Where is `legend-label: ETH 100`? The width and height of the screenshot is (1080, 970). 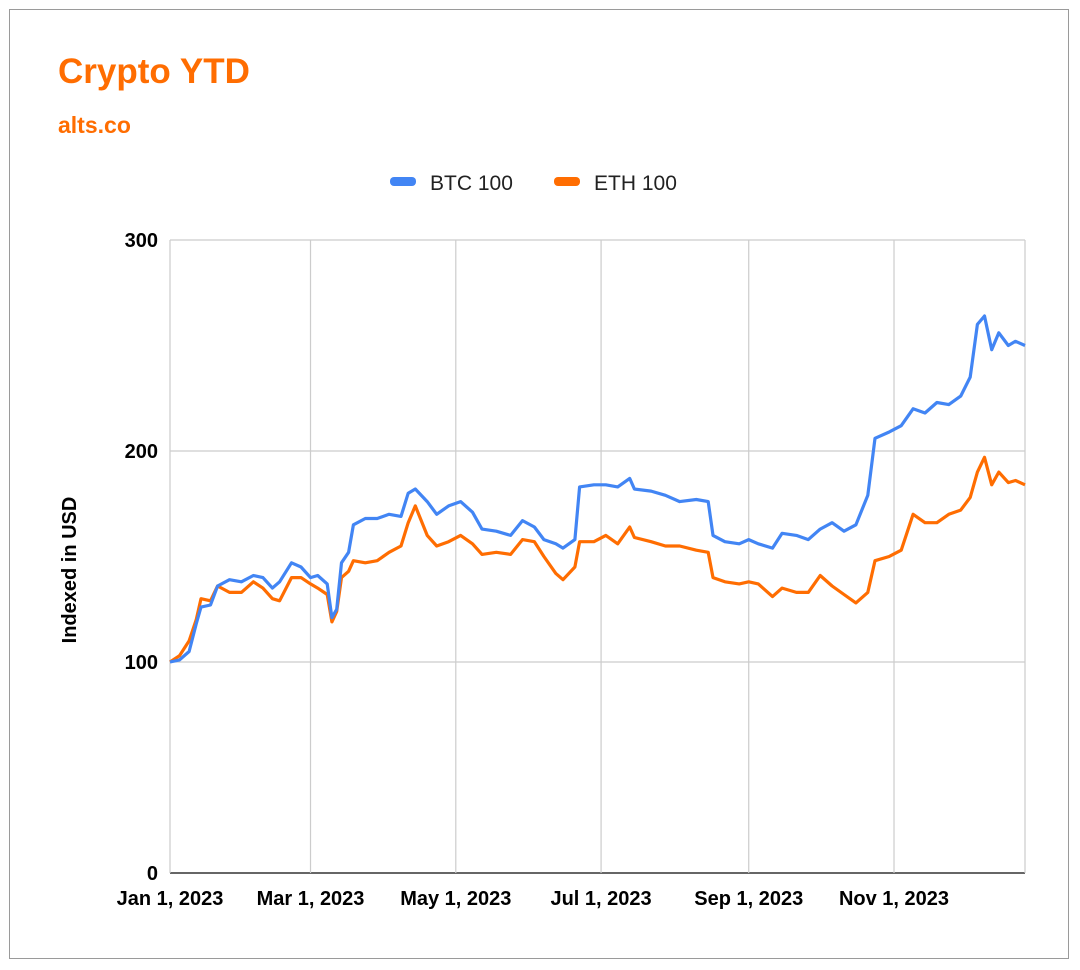
legend-label: ETH 100 is located at coordinates (635, 183).